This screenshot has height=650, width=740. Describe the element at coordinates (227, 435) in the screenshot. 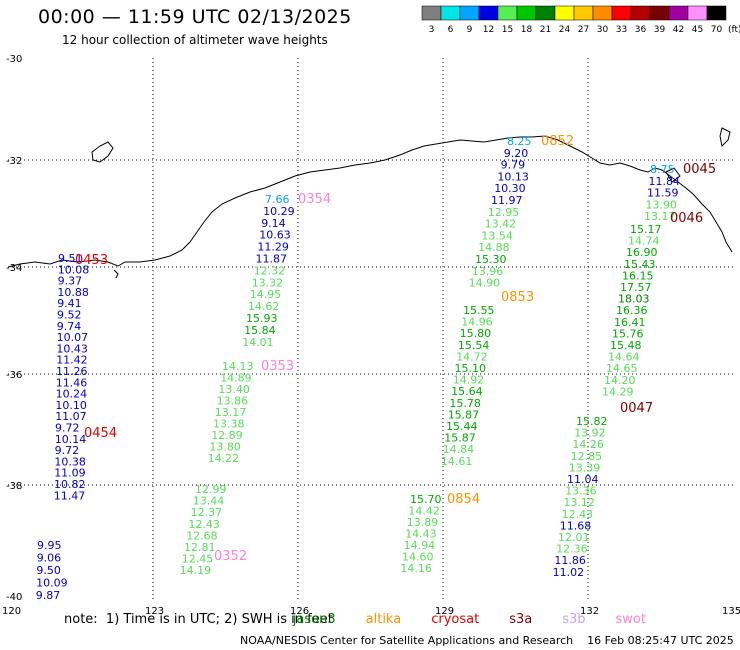

I see `wave-height-value: 12.89` at that location.